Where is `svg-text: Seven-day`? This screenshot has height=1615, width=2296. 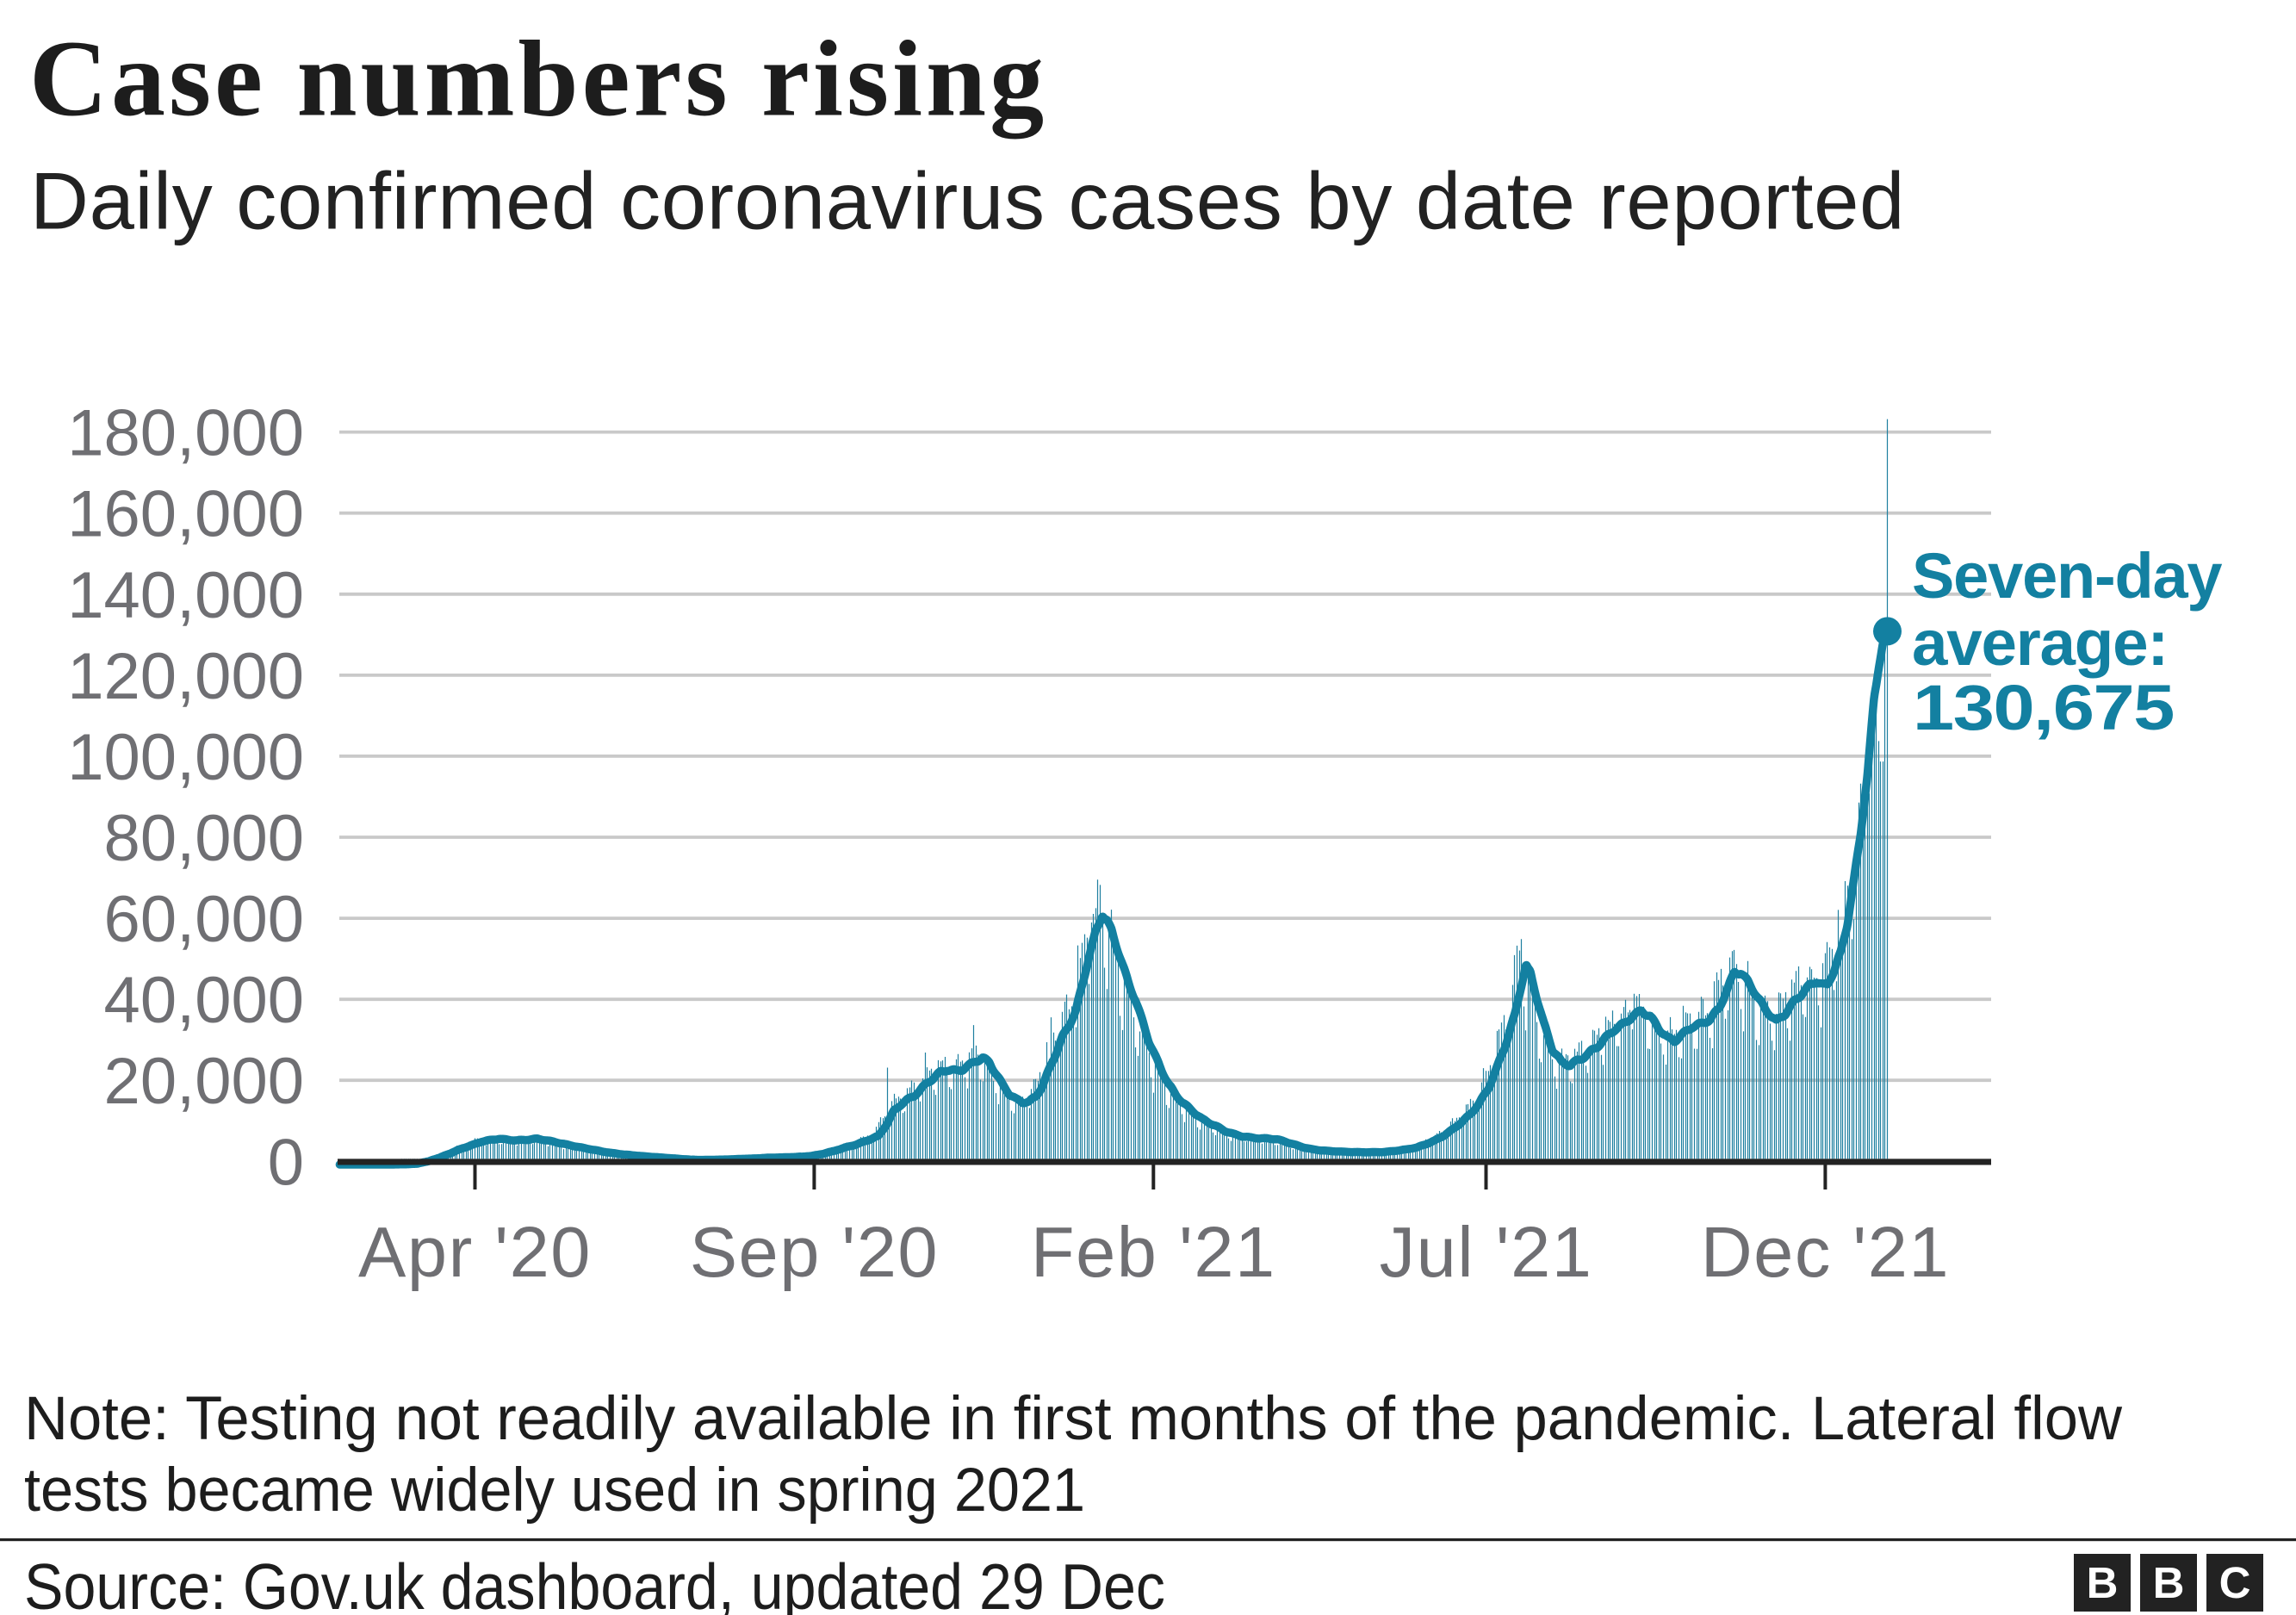
svg-text: Seven-day is located at coordinates (2067, 576).